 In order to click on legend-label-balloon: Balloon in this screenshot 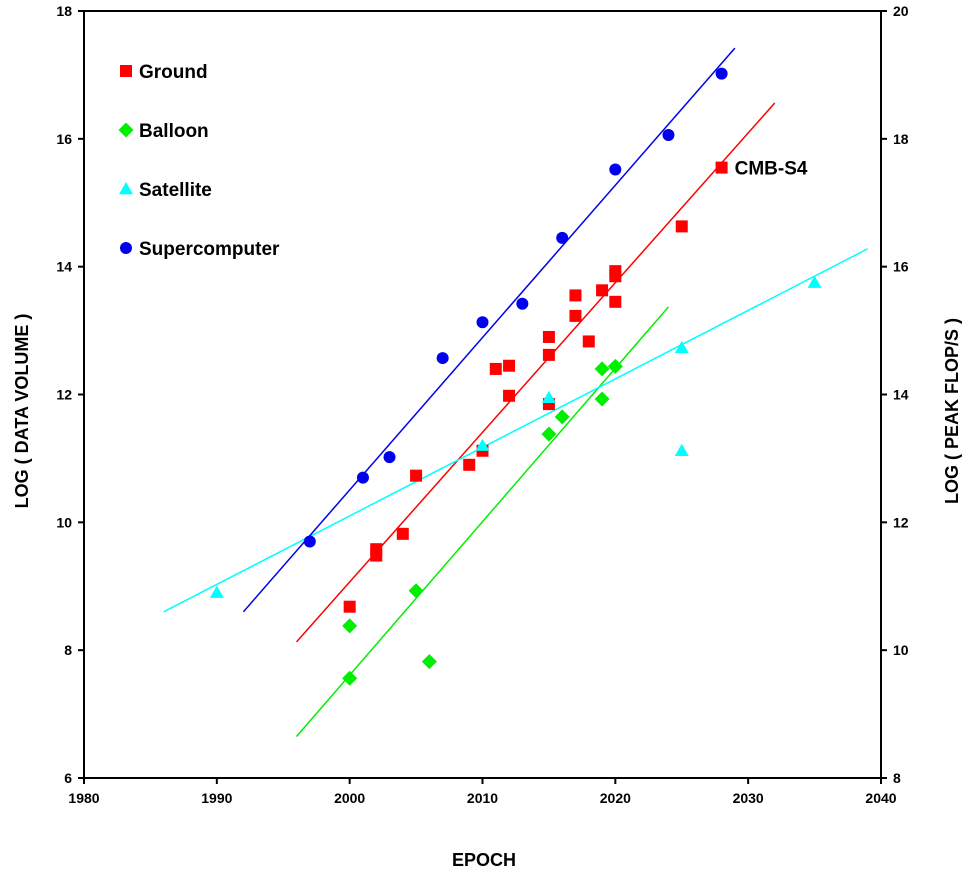, I will do `click(174, 131)`.